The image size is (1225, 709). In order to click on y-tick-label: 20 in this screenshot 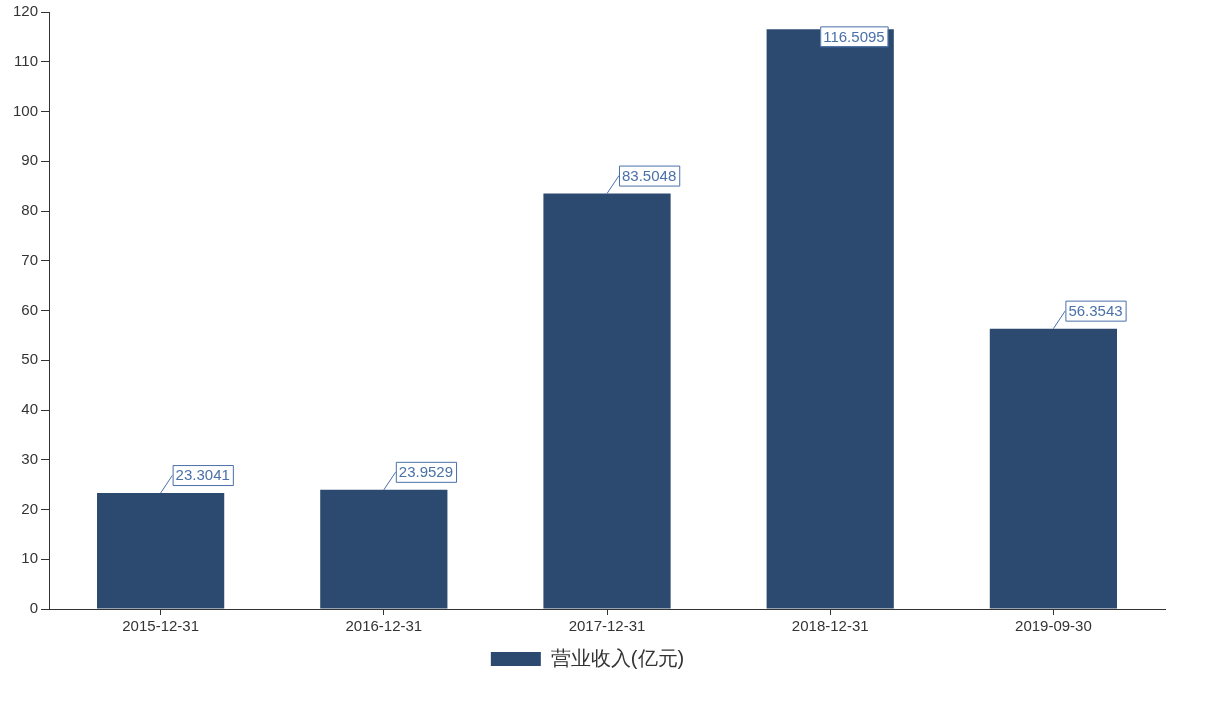, I will do `click(30, 508)`.